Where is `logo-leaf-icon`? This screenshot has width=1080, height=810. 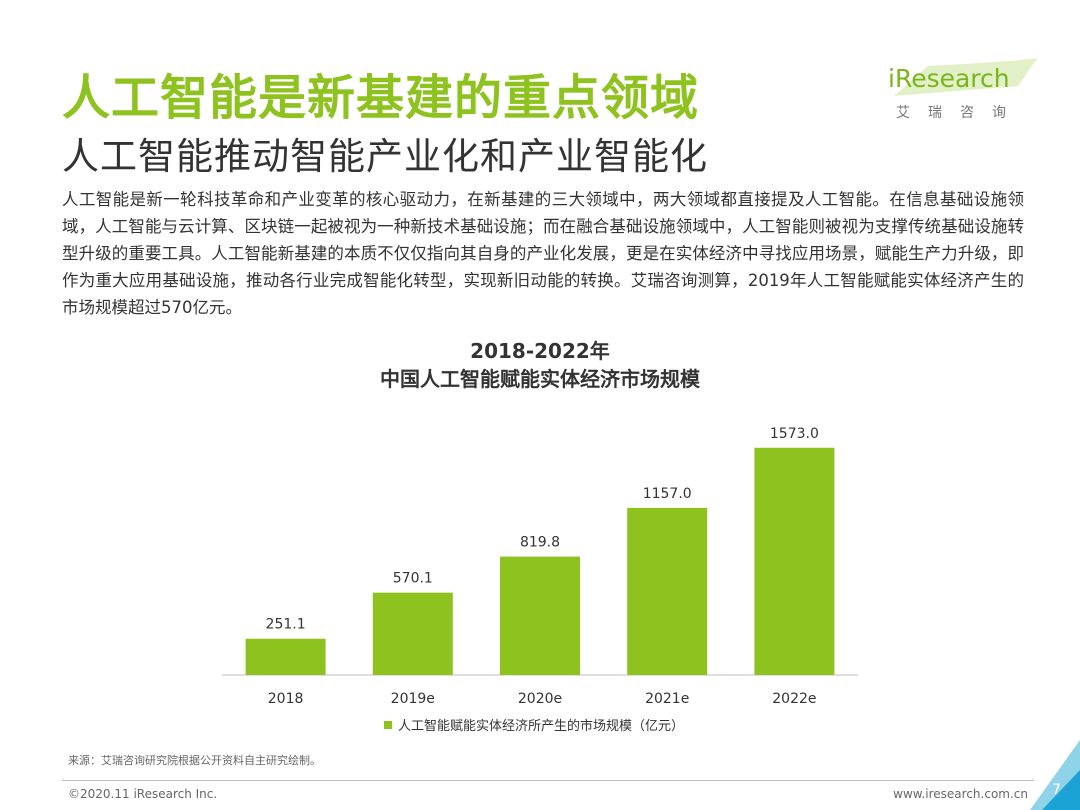
logo-leaf-icon is located at coordinates (966, 77).